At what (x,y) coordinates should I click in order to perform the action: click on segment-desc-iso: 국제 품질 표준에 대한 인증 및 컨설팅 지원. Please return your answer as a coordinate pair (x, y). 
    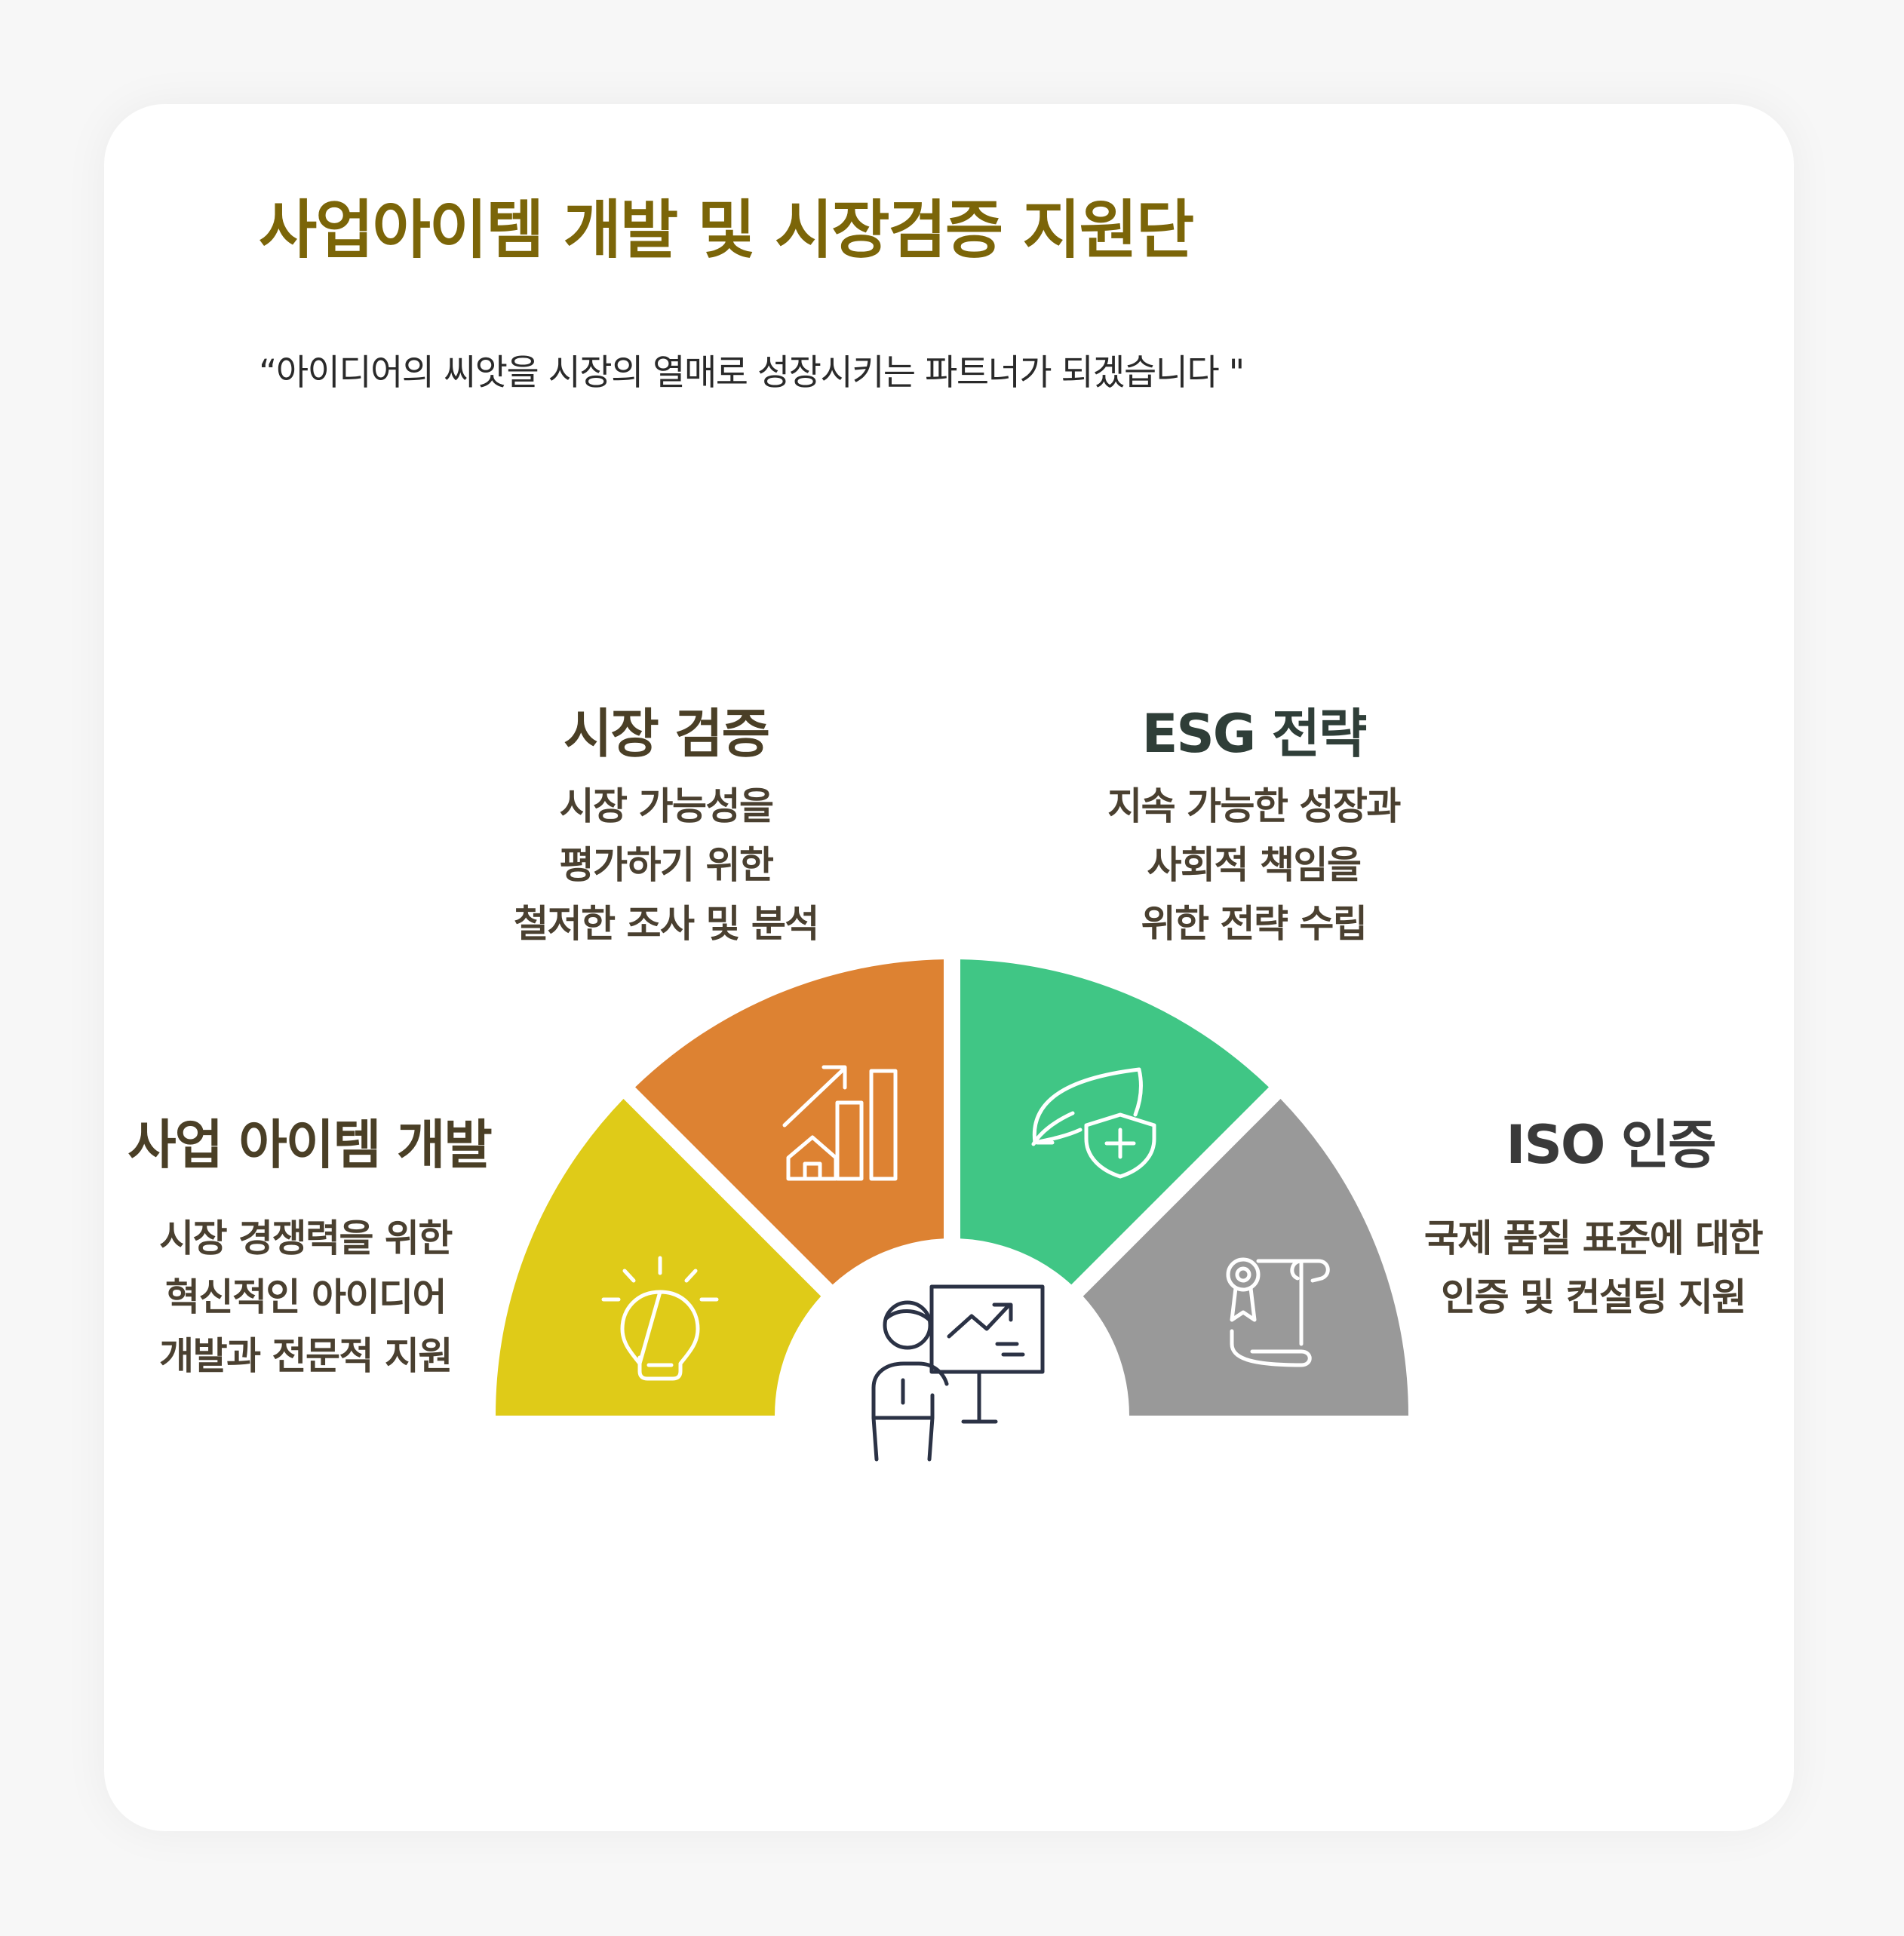
    Looking at the image, I should click on (1593, 1268).